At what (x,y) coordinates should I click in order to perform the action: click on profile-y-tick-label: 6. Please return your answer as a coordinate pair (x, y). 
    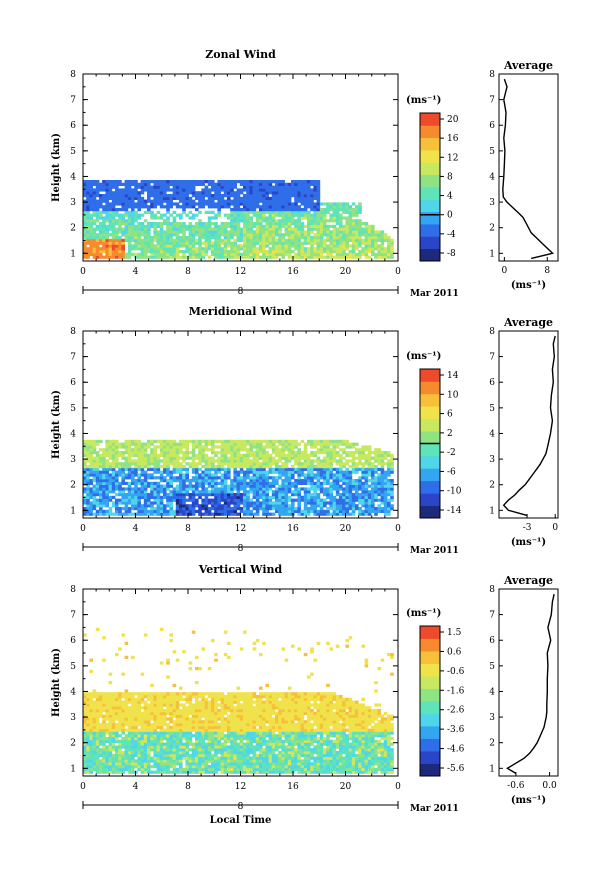
    Looking at the image, I should click on (492, 383).